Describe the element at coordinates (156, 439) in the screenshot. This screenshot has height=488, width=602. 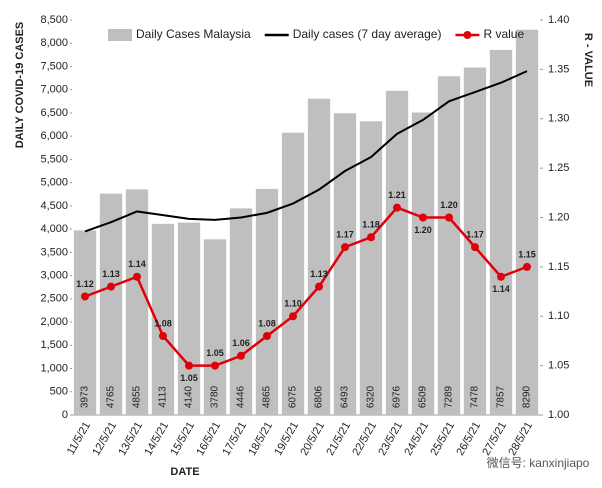
I see `x-tick-label: 14/5/21` at that location.